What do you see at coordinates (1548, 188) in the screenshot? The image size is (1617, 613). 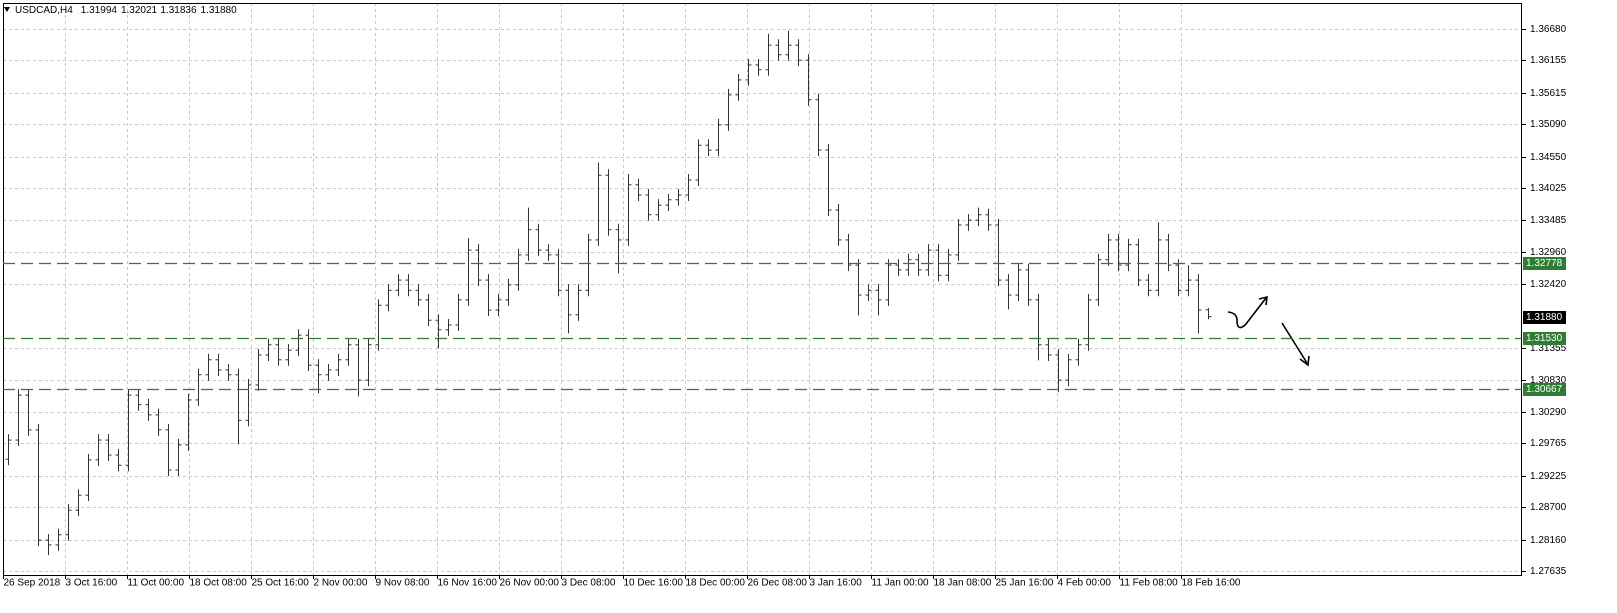 I see `y-tick-label: 1.34025` at bounding box center [1548, 188].